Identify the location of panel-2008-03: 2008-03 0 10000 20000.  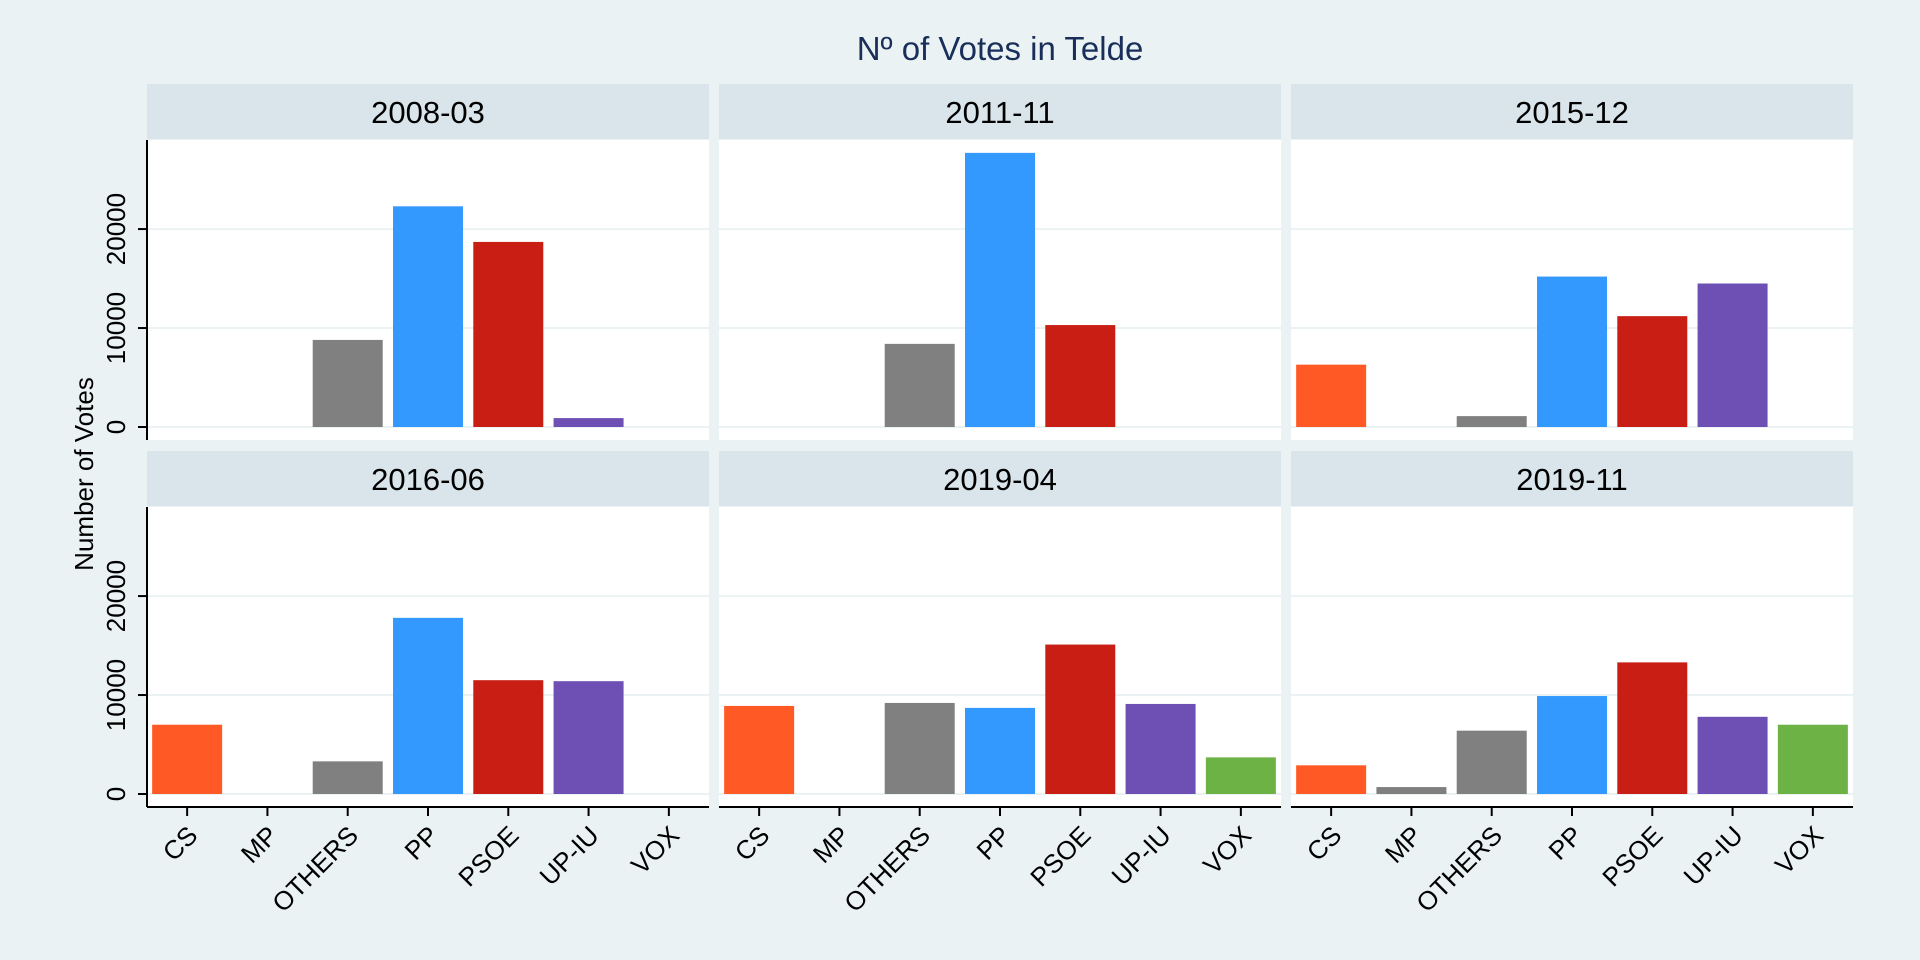
(405, 262).